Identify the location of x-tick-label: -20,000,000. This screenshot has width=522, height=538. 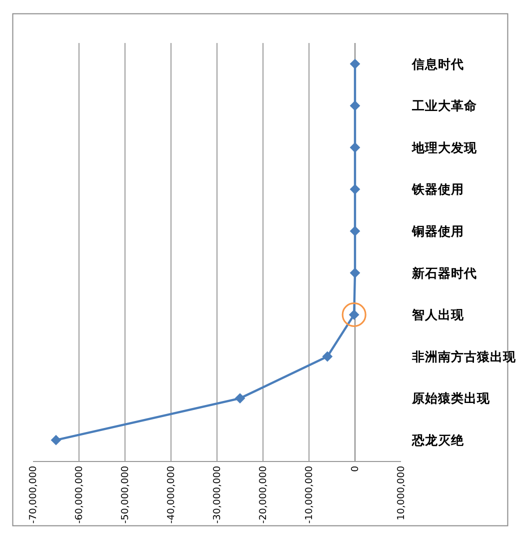
(264, 495).